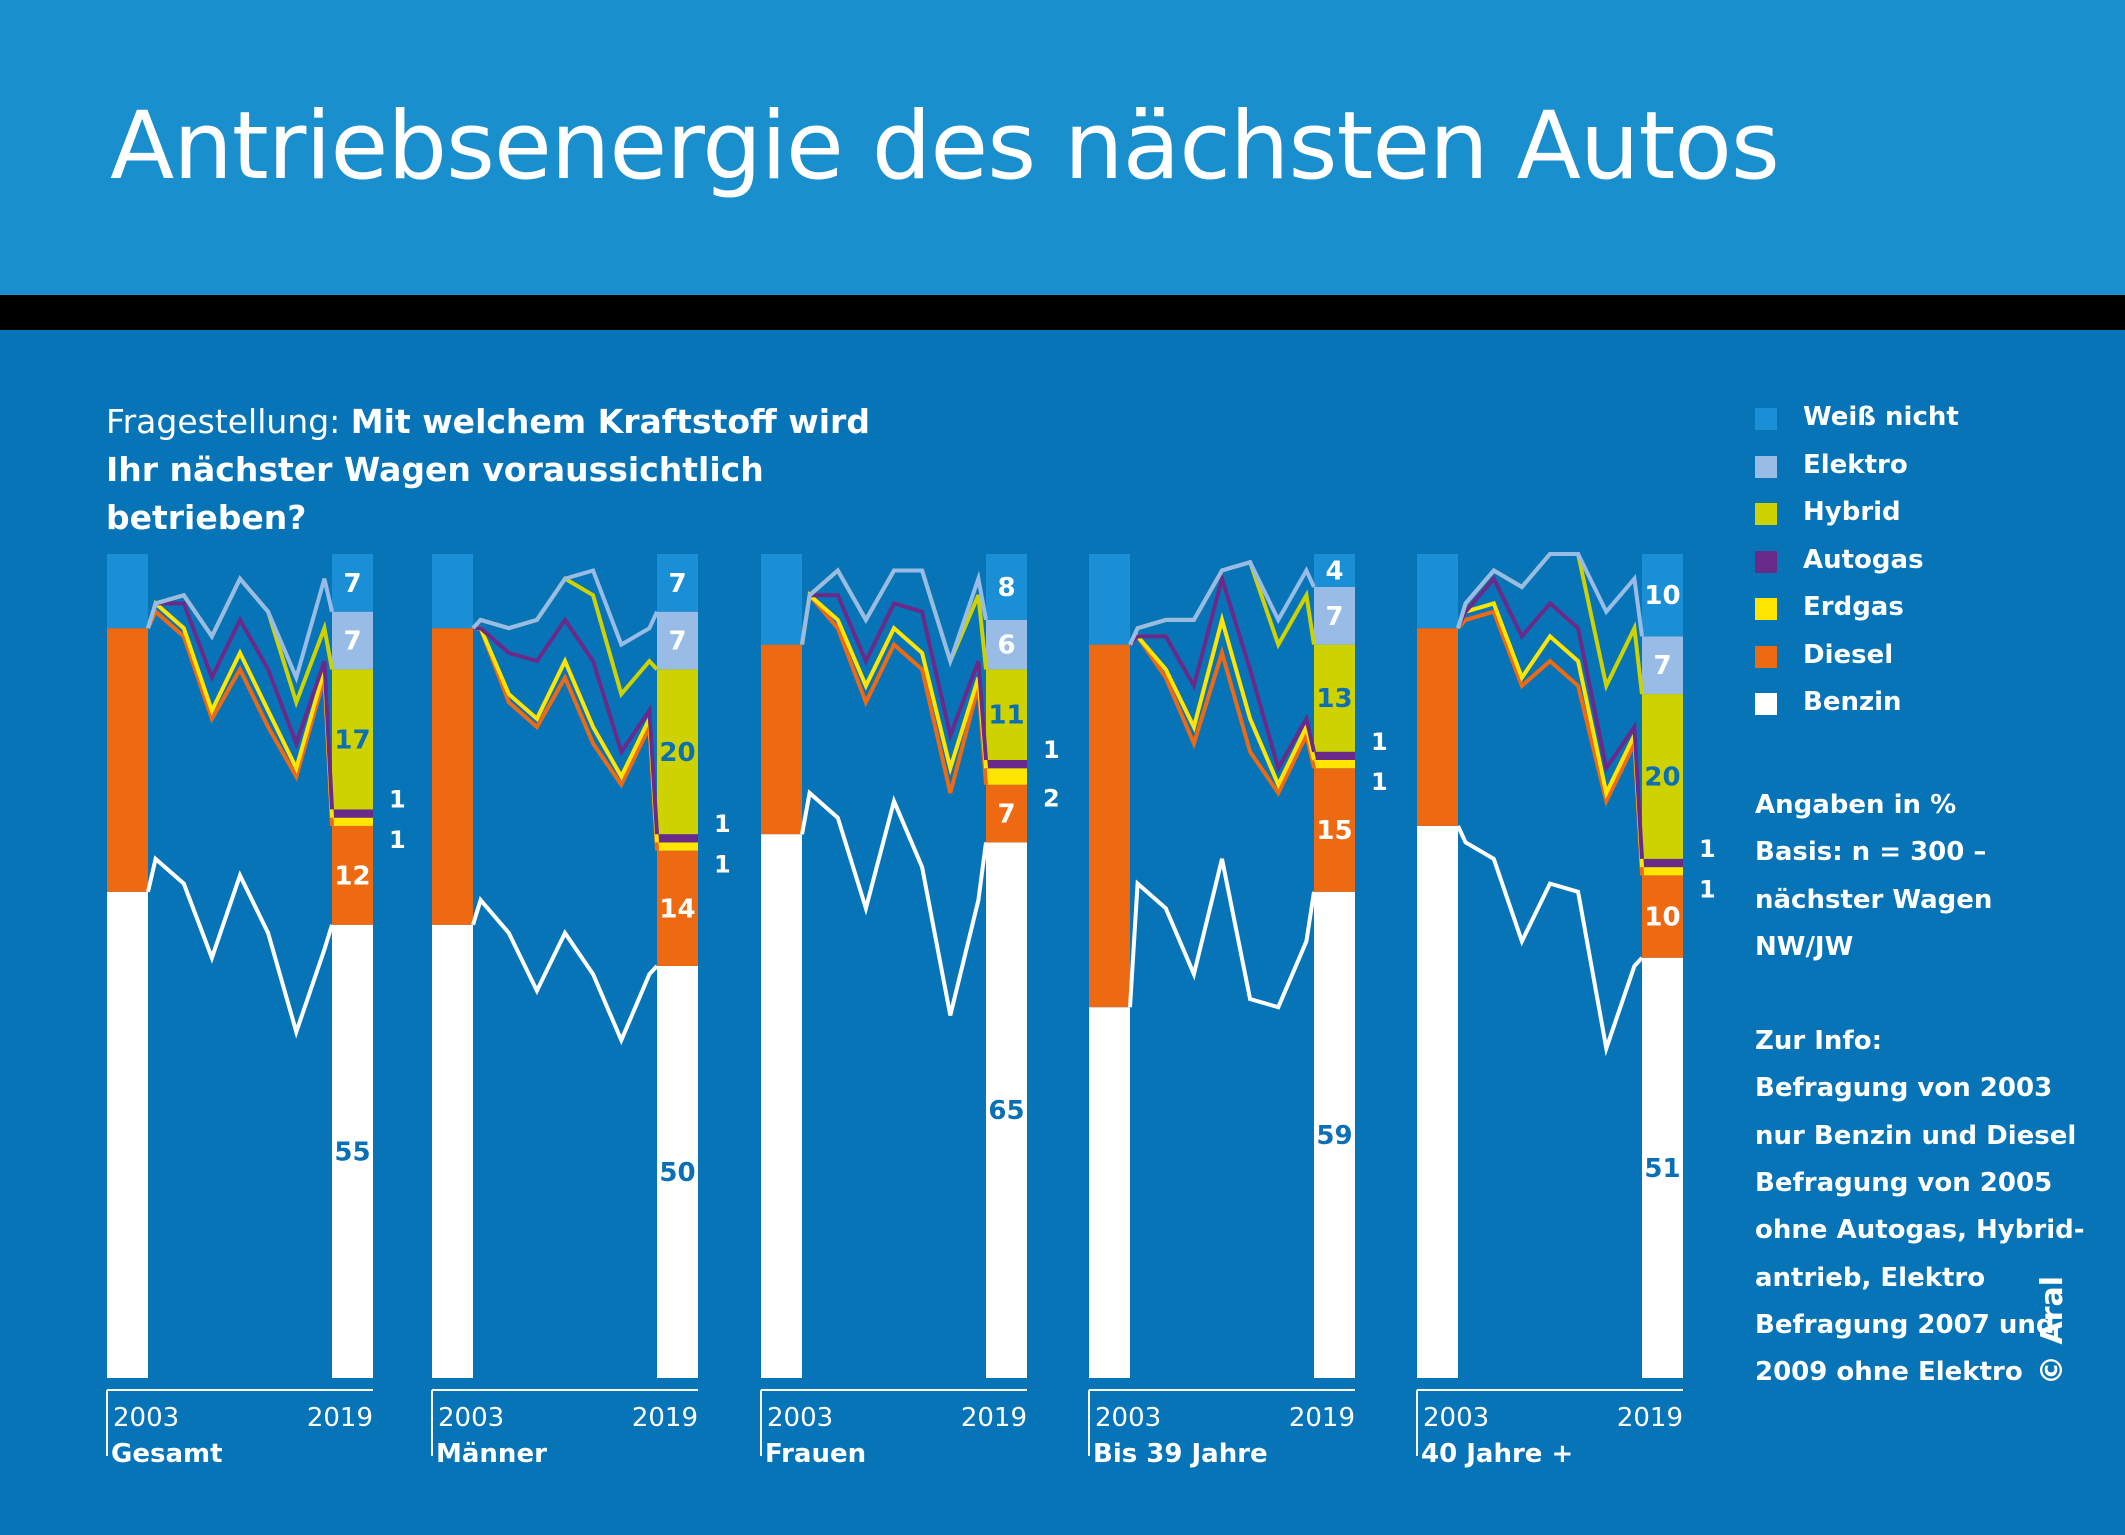 This screenshot has height=1535, width=2125. Describe the element at coordinates (893, 1422) in the screenshot. I see `axis-bracket` at that location.